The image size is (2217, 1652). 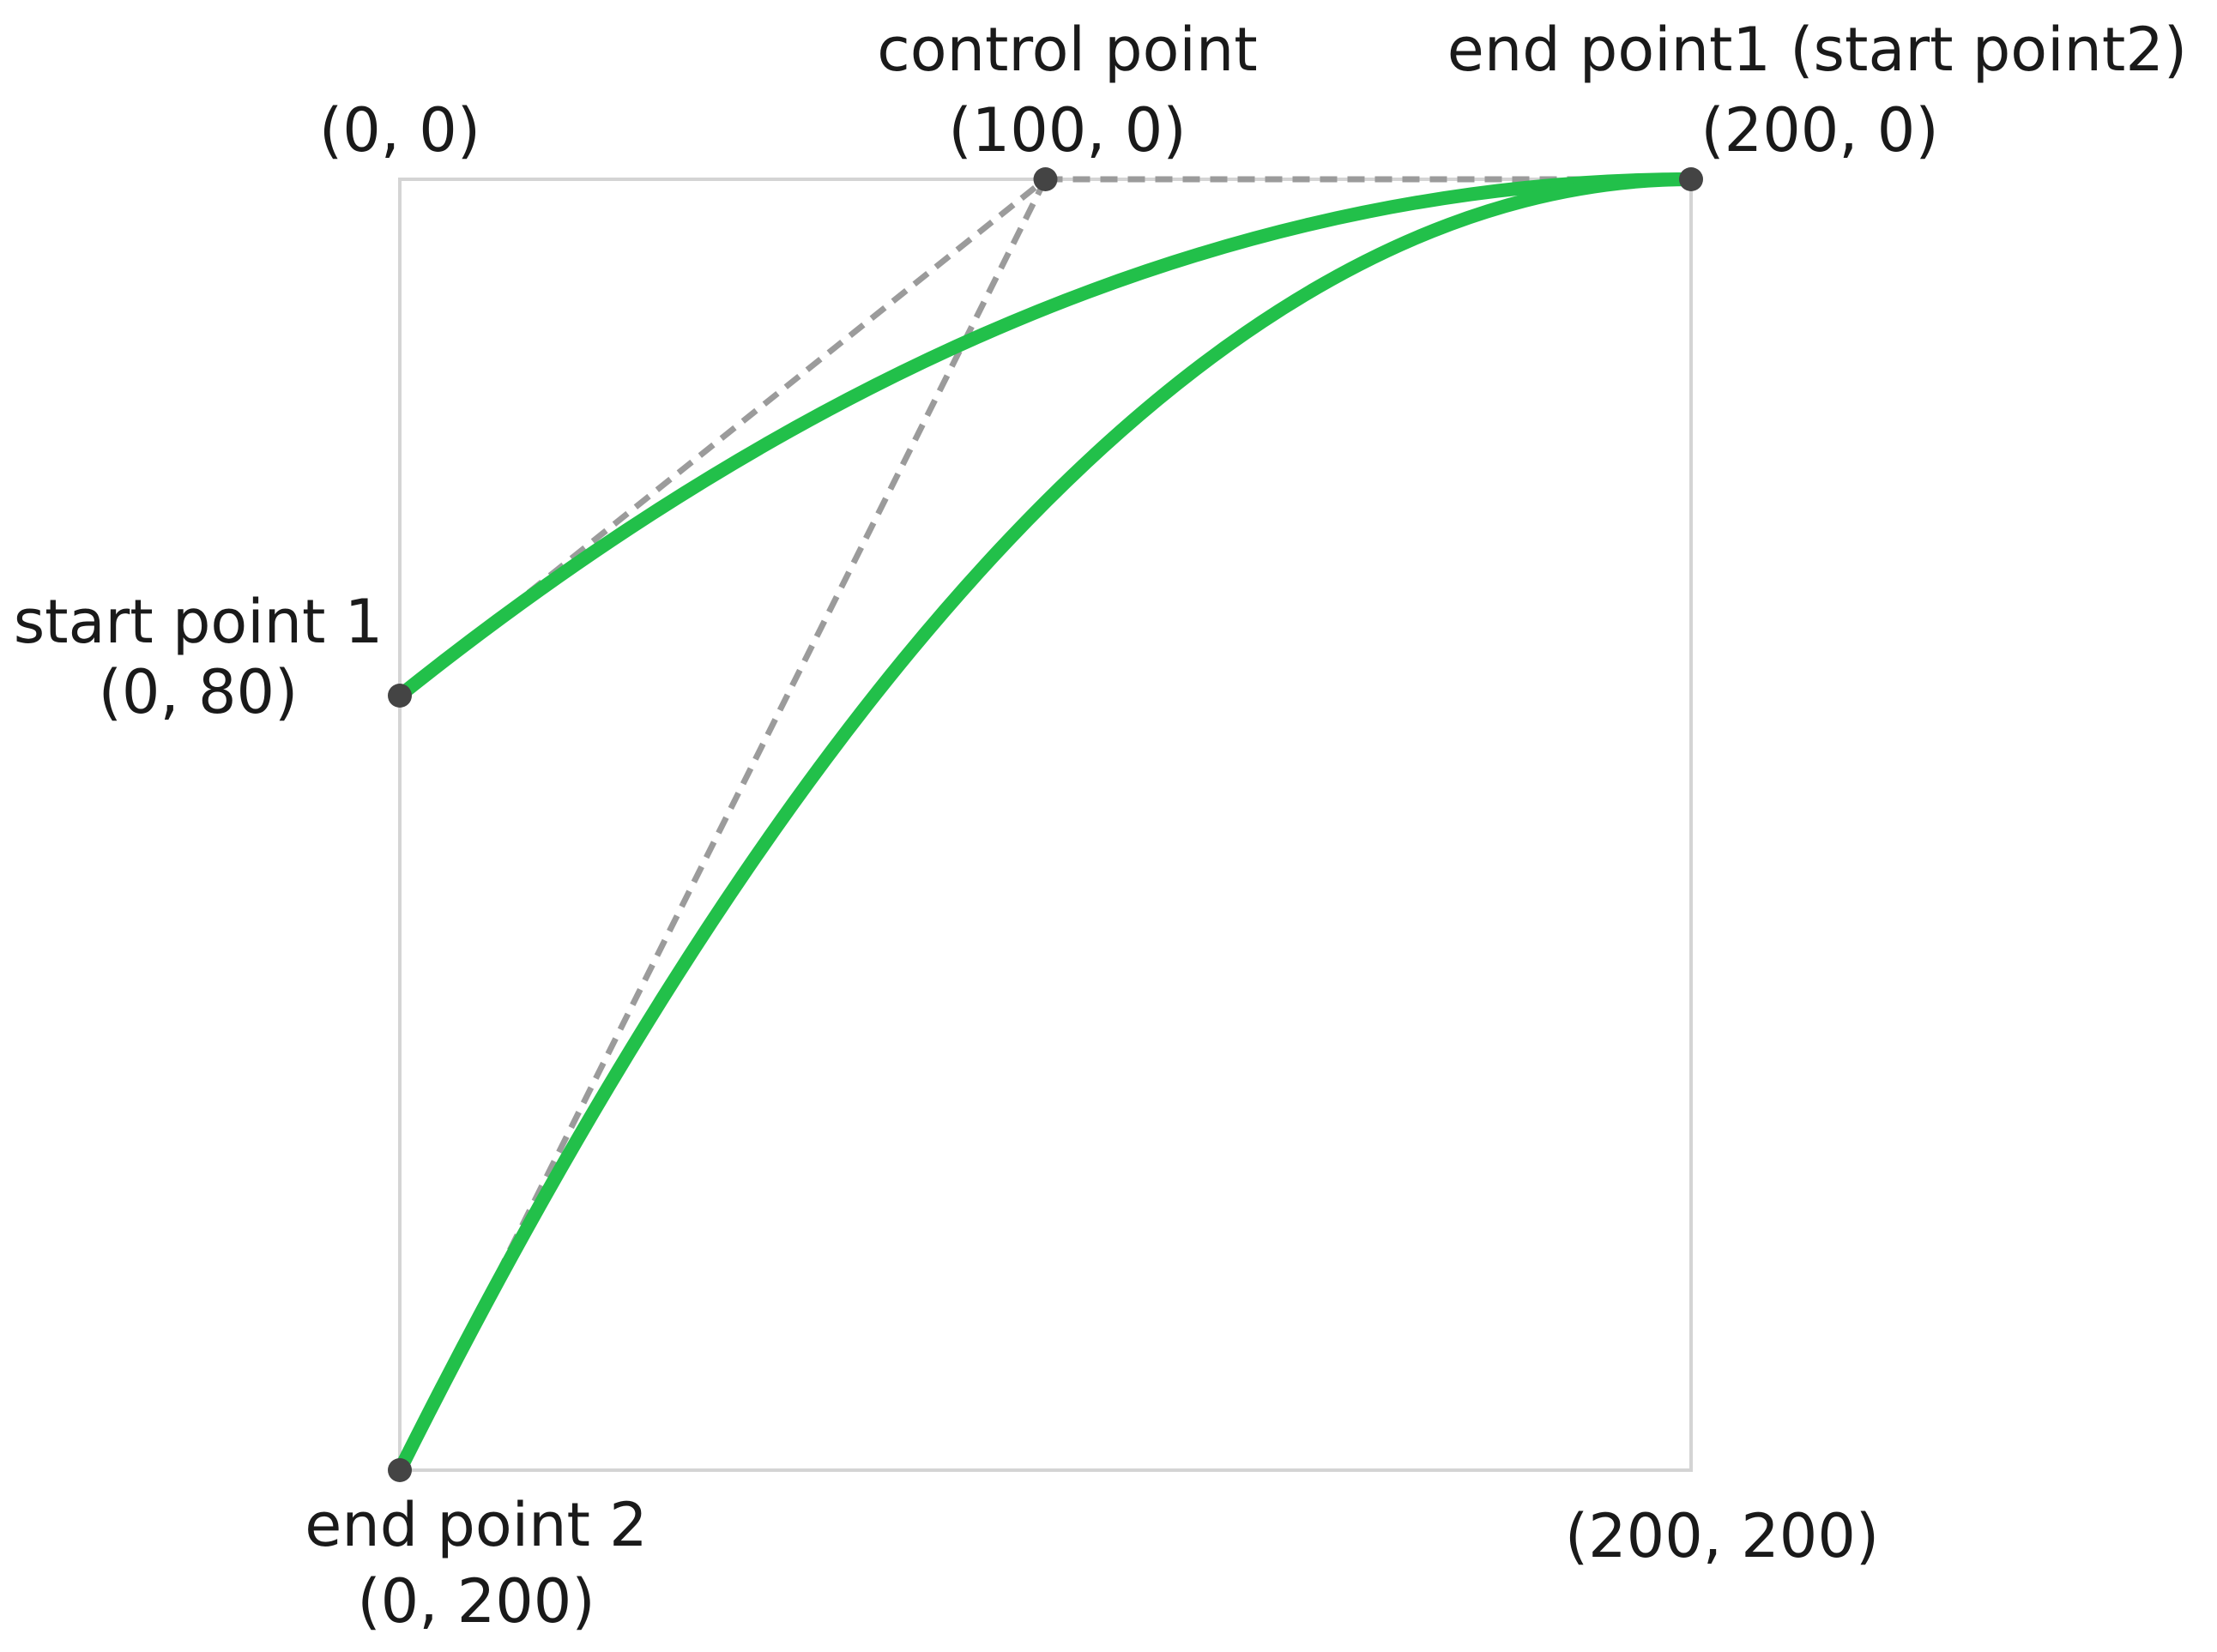 What do you see at coordinates (199, 622) in the screenshot?
I see `point-name: start point 1` at bounding box center [199, 622].